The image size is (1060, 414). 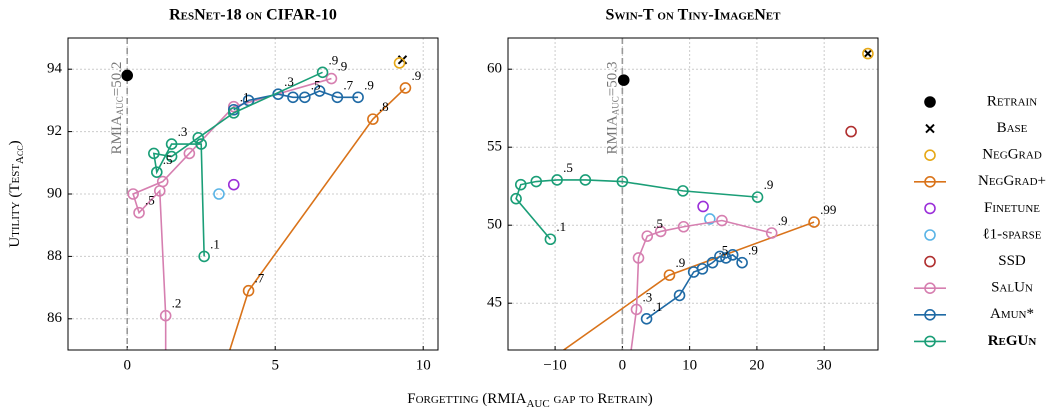 What do you see at coordinates (494, 303) in the screenshot?
I see `y-tick-label: 45` at bounding box center [494, 303].